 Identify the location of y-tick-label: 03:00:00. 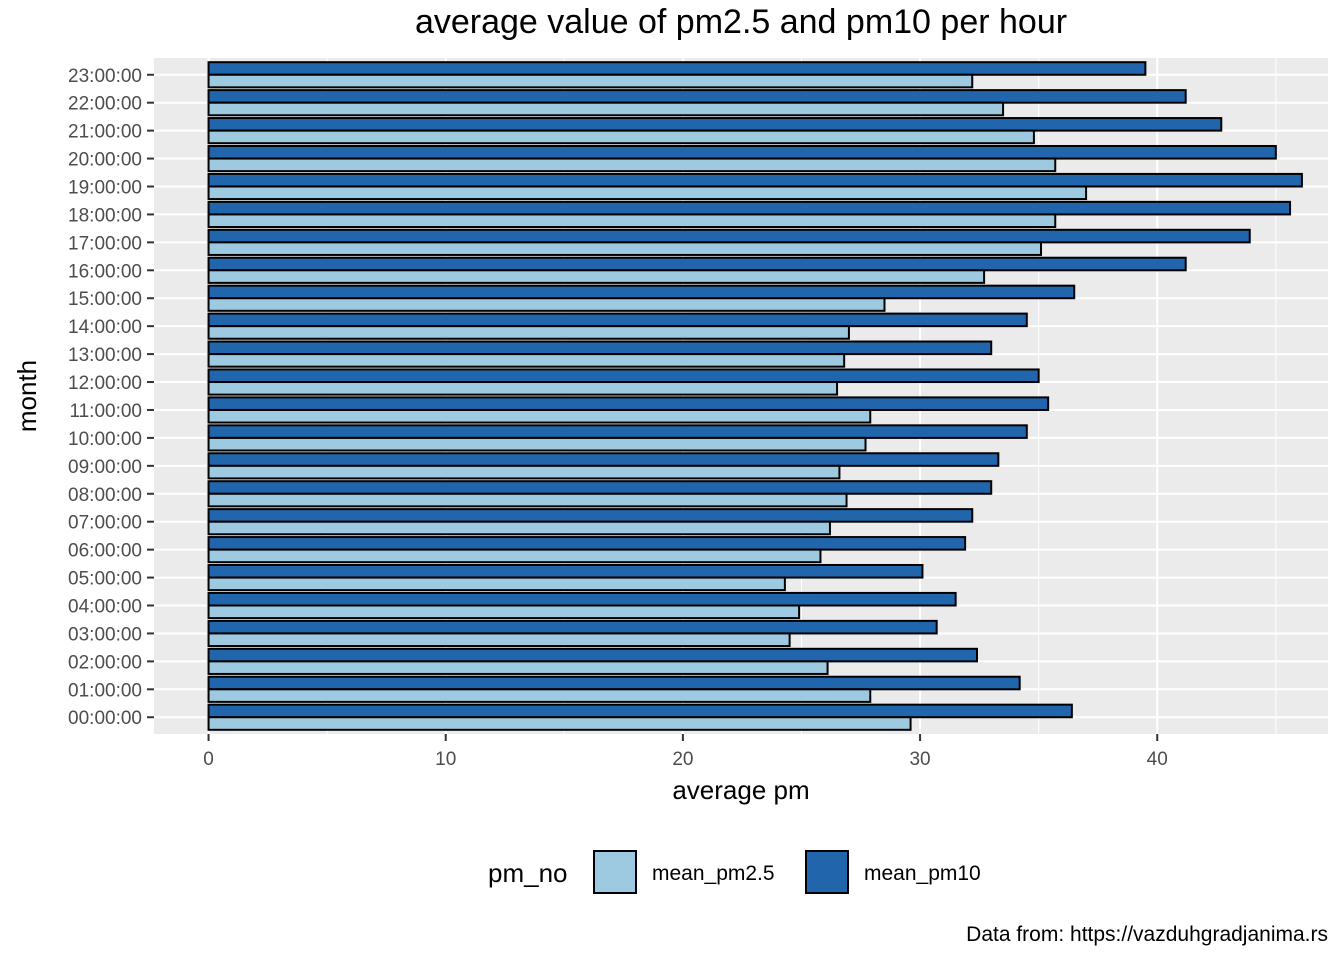
(105, 634).